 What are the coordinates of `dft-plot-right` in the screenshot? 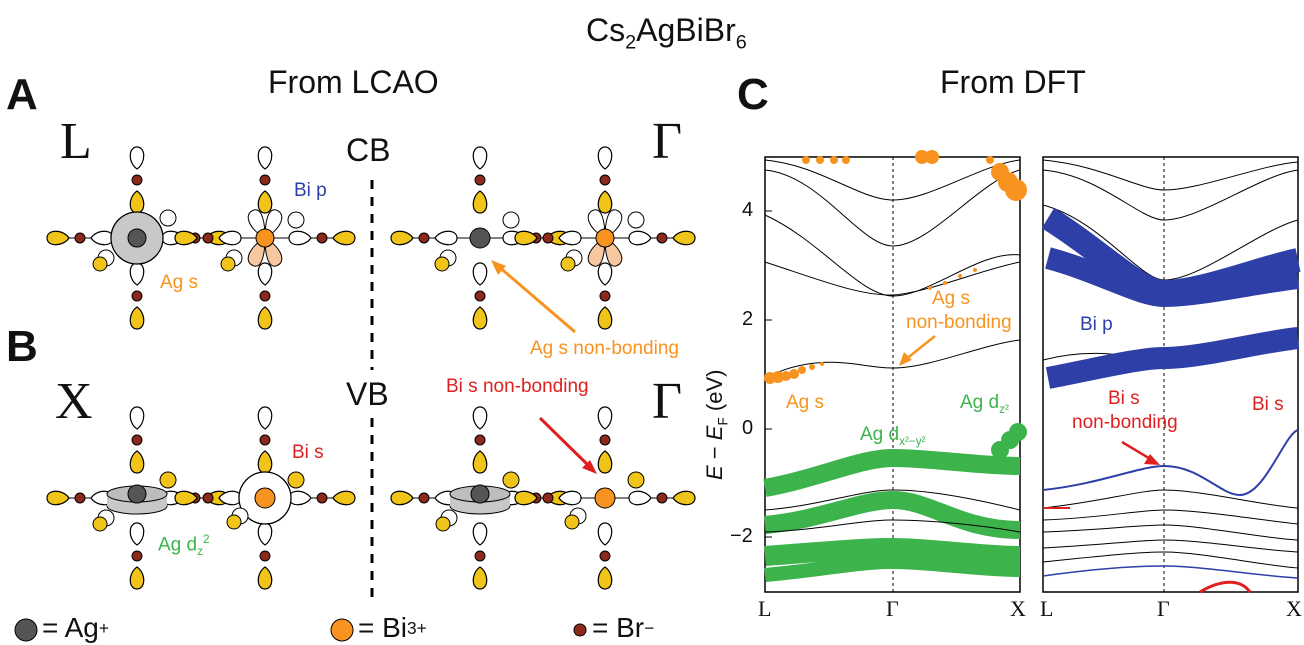 It's located at (1171, 375).